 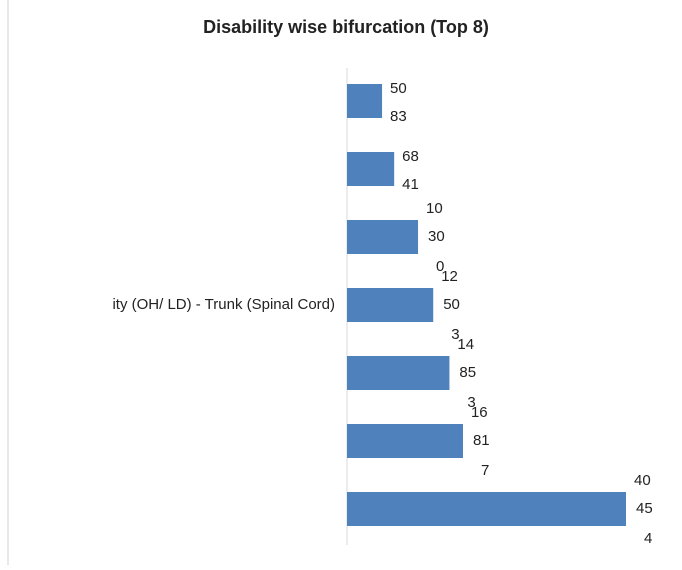 I want to click on data-label: 7, so click(x=485, y=470).